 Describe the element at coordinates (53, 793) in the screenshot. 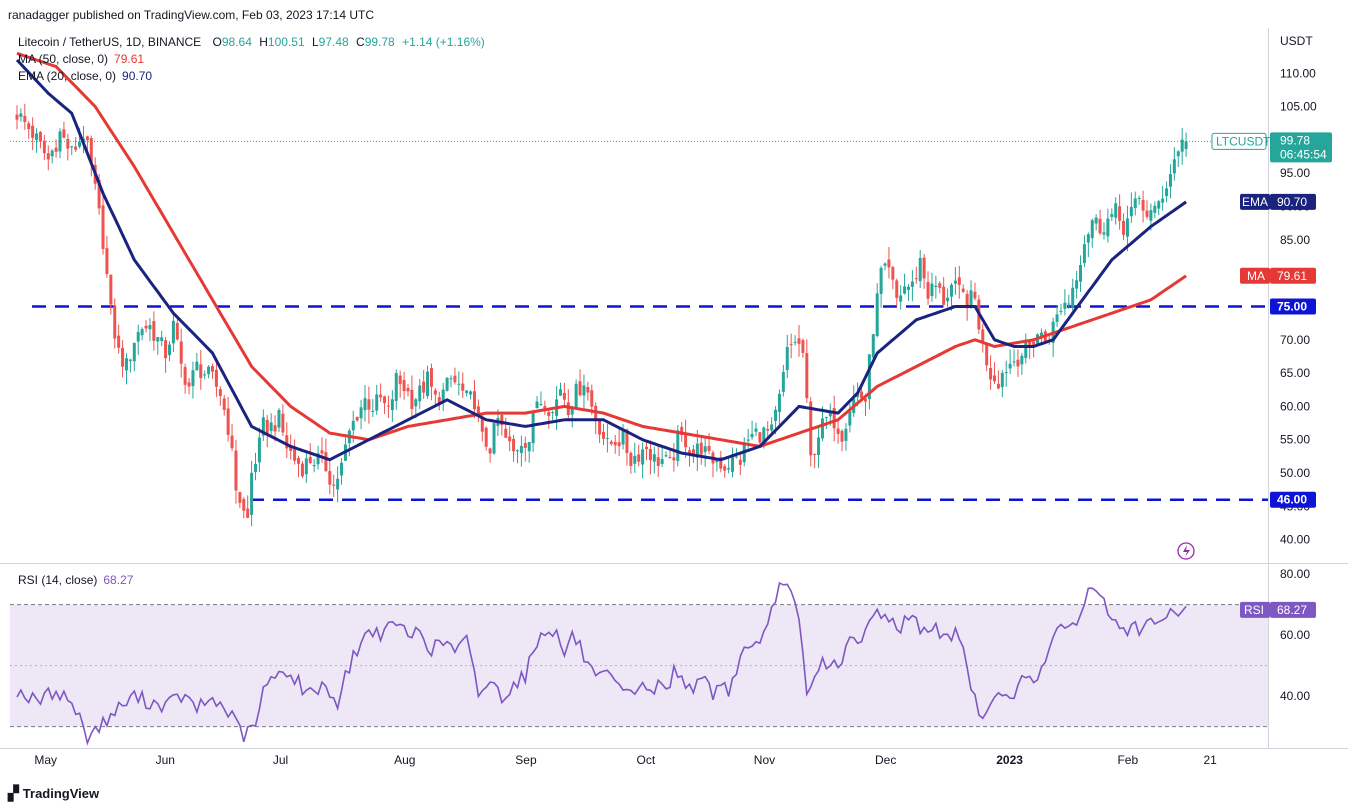

I see `tradingview-logo: ▞ TradingView` at that location.